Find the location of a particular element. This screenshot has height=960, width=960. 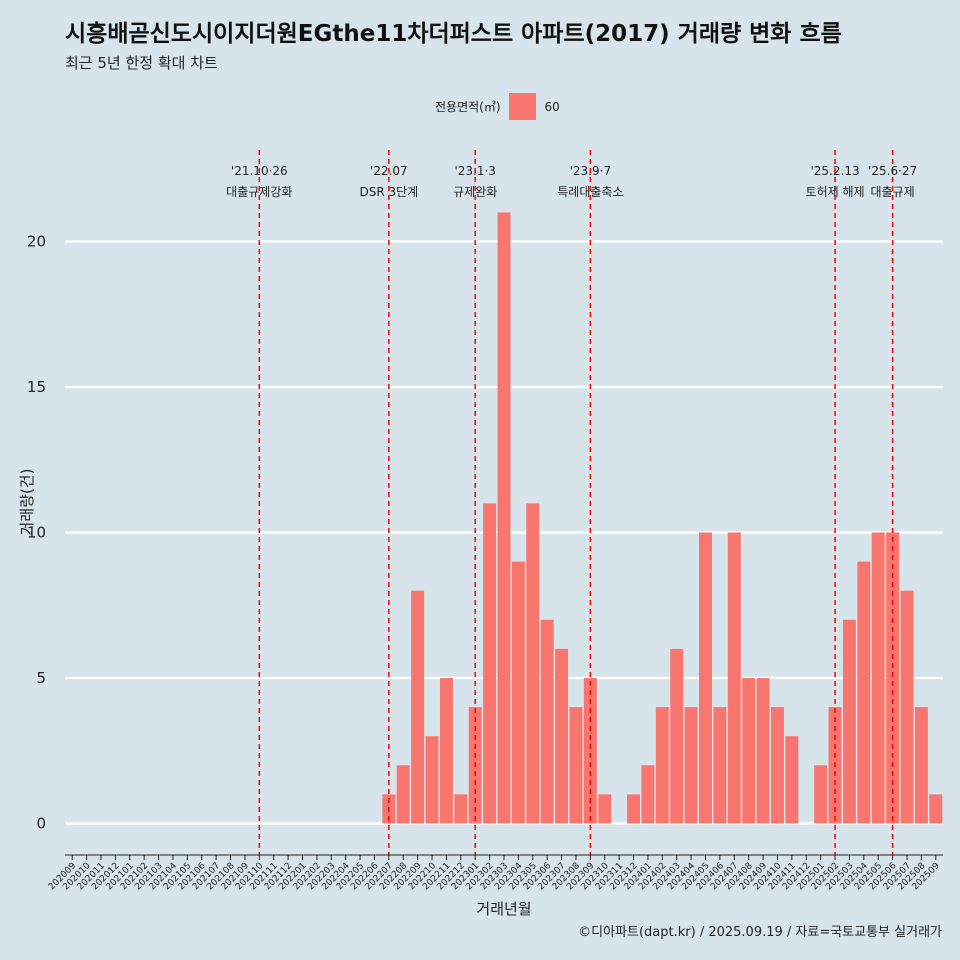

y-tick-label: 20 is located at coordinates (36, 242).